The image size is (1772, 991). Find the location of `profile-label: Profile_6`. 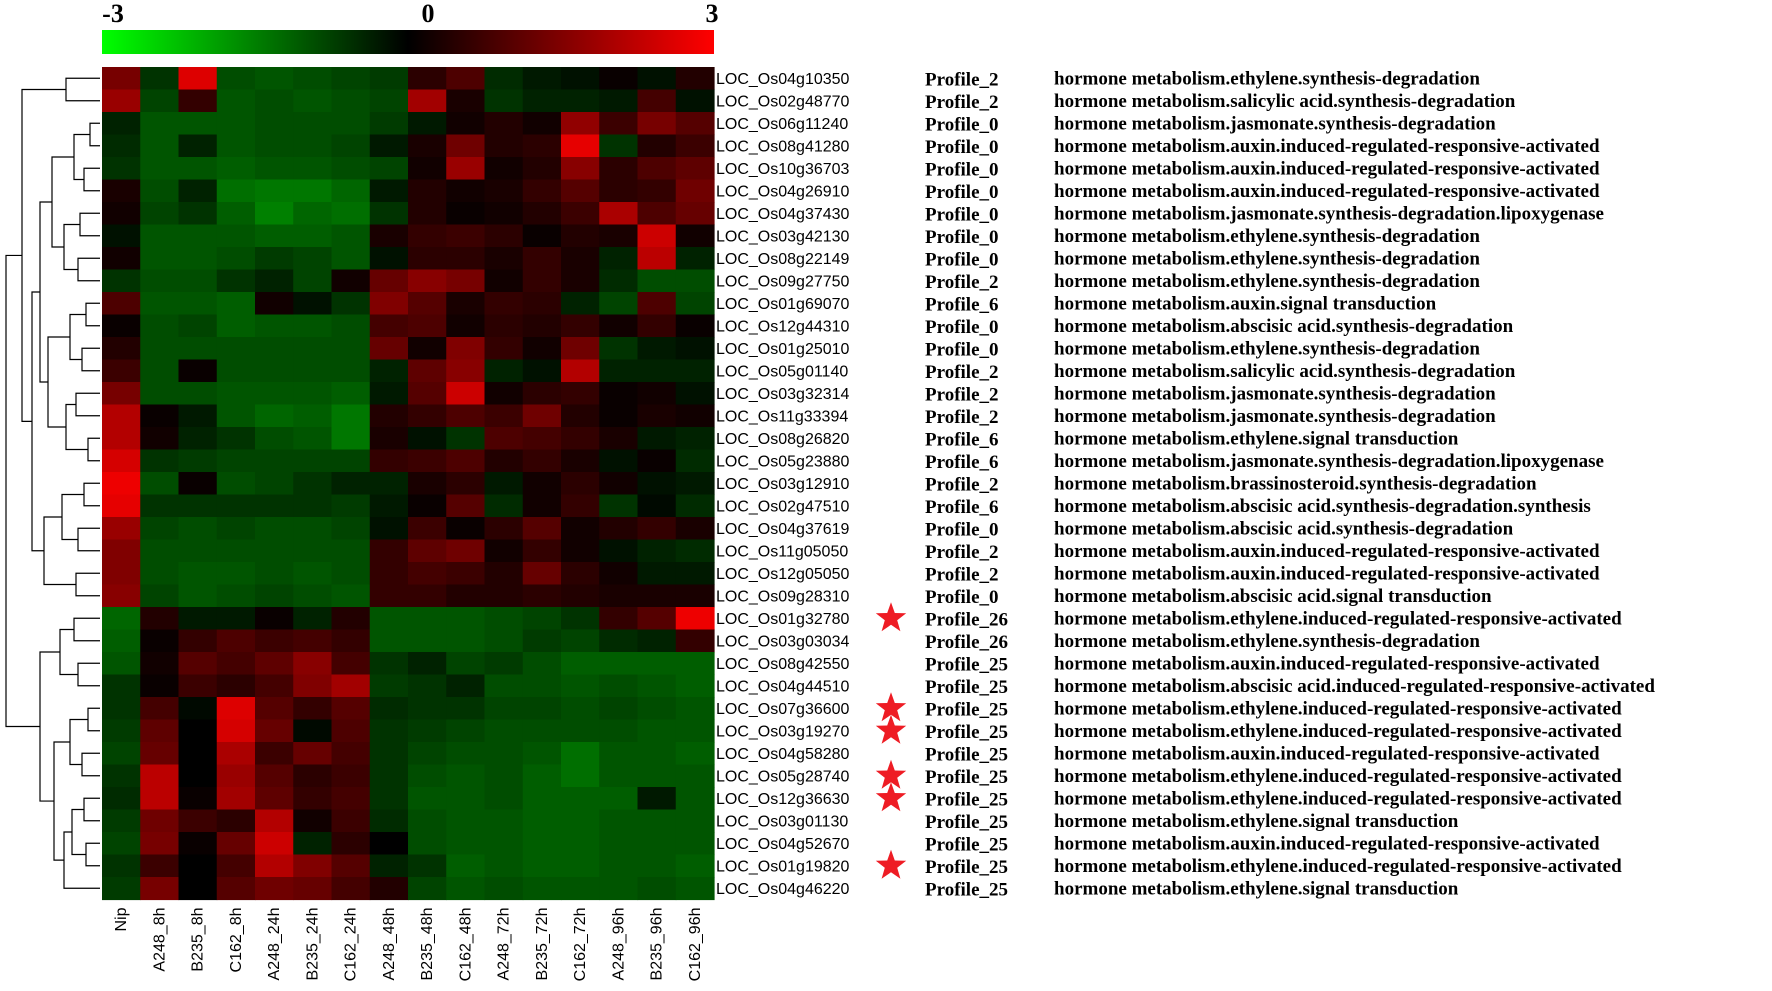

profile-label: Profile_6 is located at coordinates (962, 439).